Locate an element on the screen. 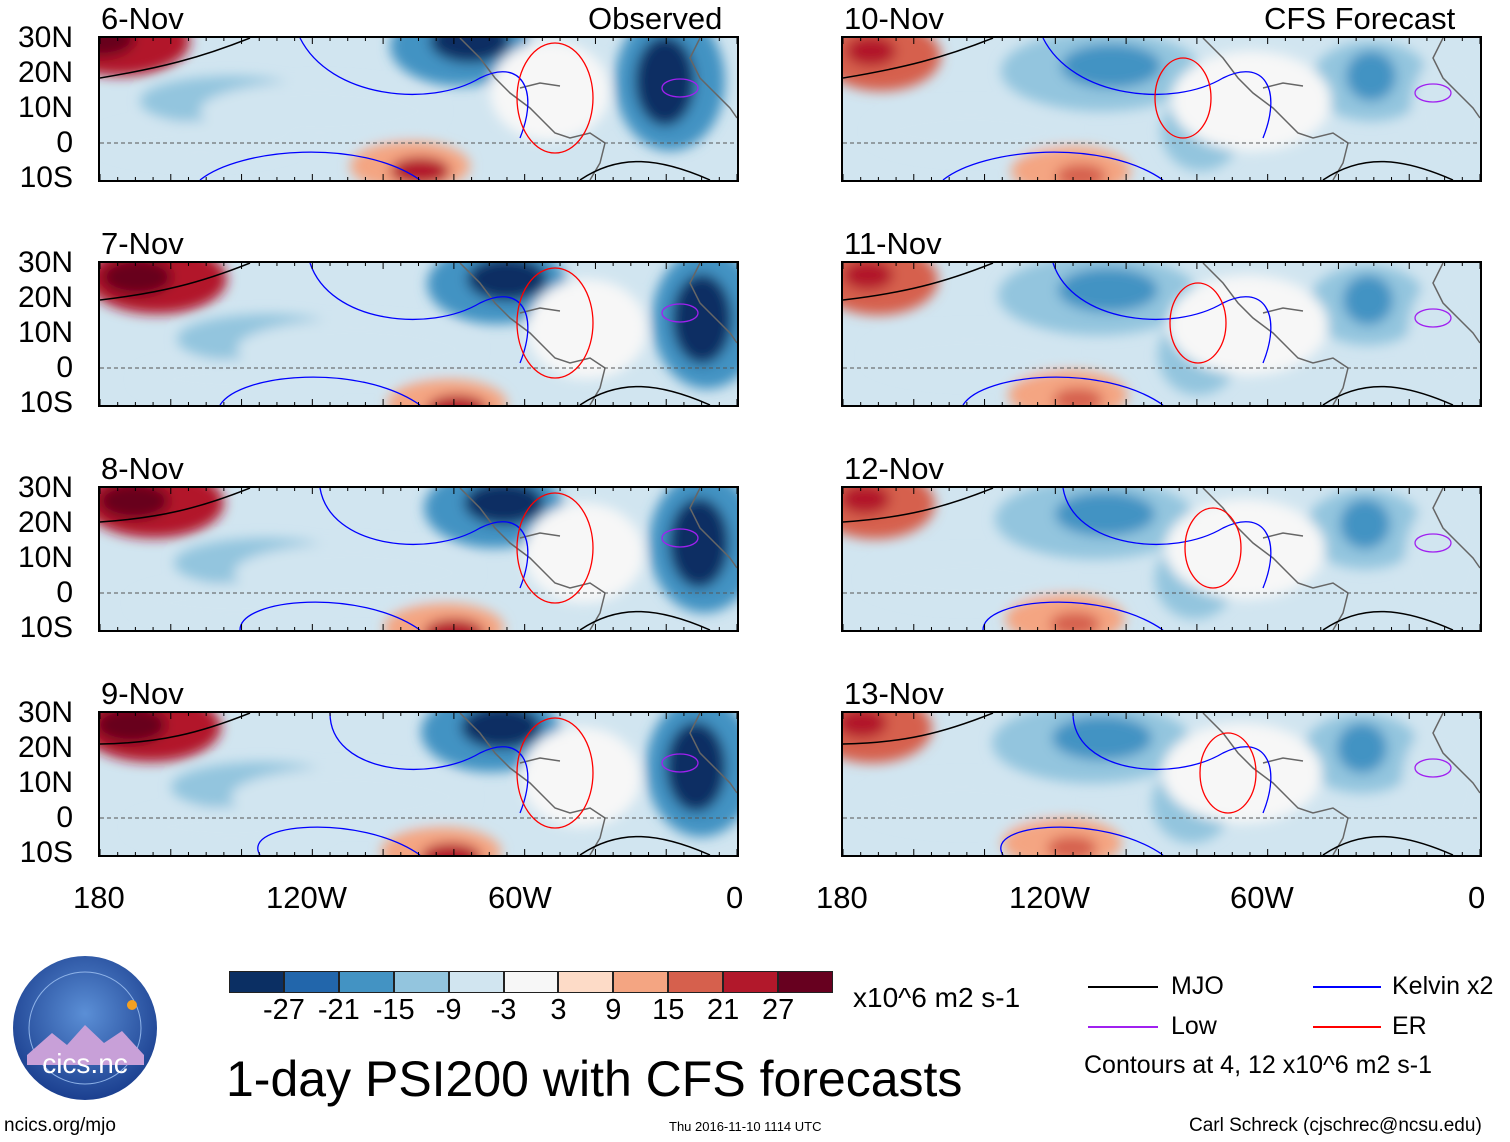 The height and width of the screenshot is (1142, 1510). contours-note: Contours at 4, 12 x10^6 m2 s-1 is located at coordinates (1258, 1065).